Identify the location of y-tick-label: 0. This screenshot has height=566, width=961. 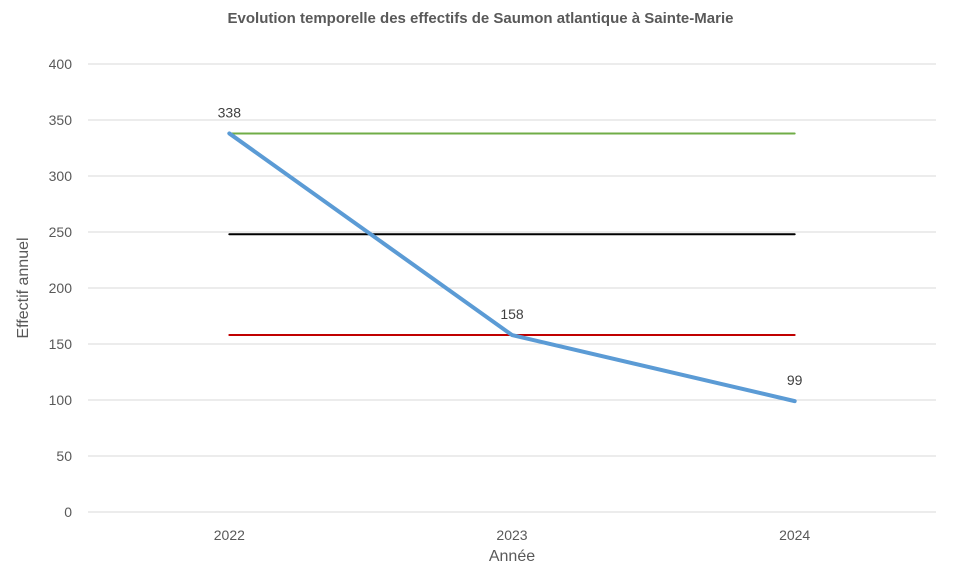
(68, 512).